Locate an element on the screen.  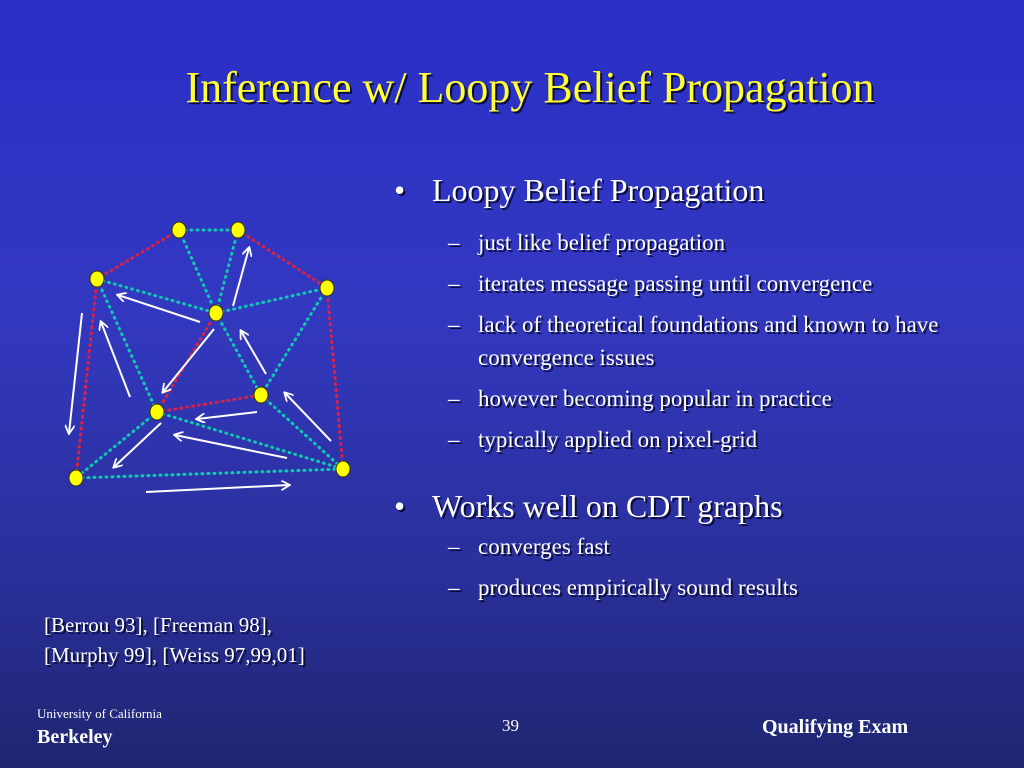
page-number: 39 is located at coordinates (510, 725).